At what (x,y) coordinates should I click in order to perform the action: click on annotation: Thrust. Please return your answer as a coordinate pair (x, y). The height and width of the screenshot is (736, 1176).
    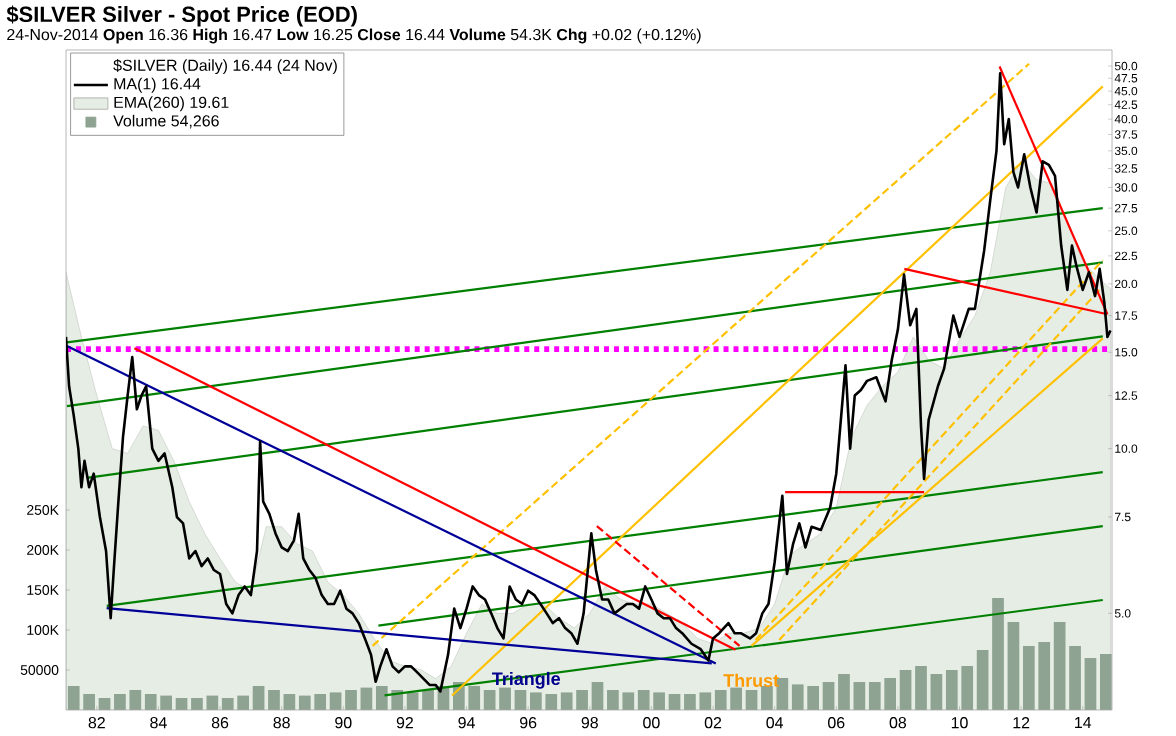
    Looking at the image, I should click on (751, 680).